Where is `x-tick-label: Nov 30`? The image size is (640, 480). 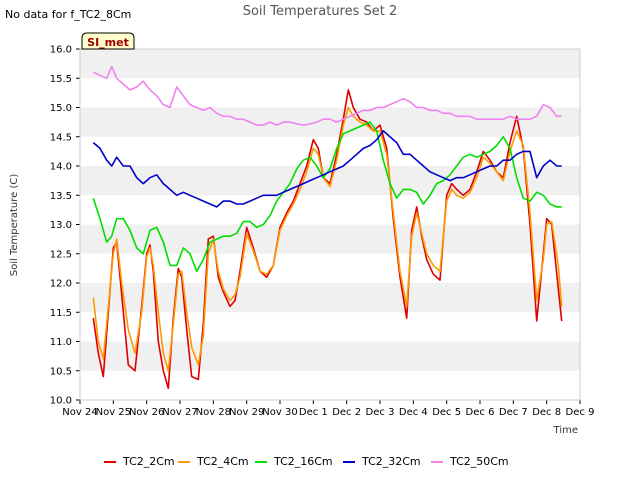 x-tick-label: Nov 30 is located at coordinates (279, 412).